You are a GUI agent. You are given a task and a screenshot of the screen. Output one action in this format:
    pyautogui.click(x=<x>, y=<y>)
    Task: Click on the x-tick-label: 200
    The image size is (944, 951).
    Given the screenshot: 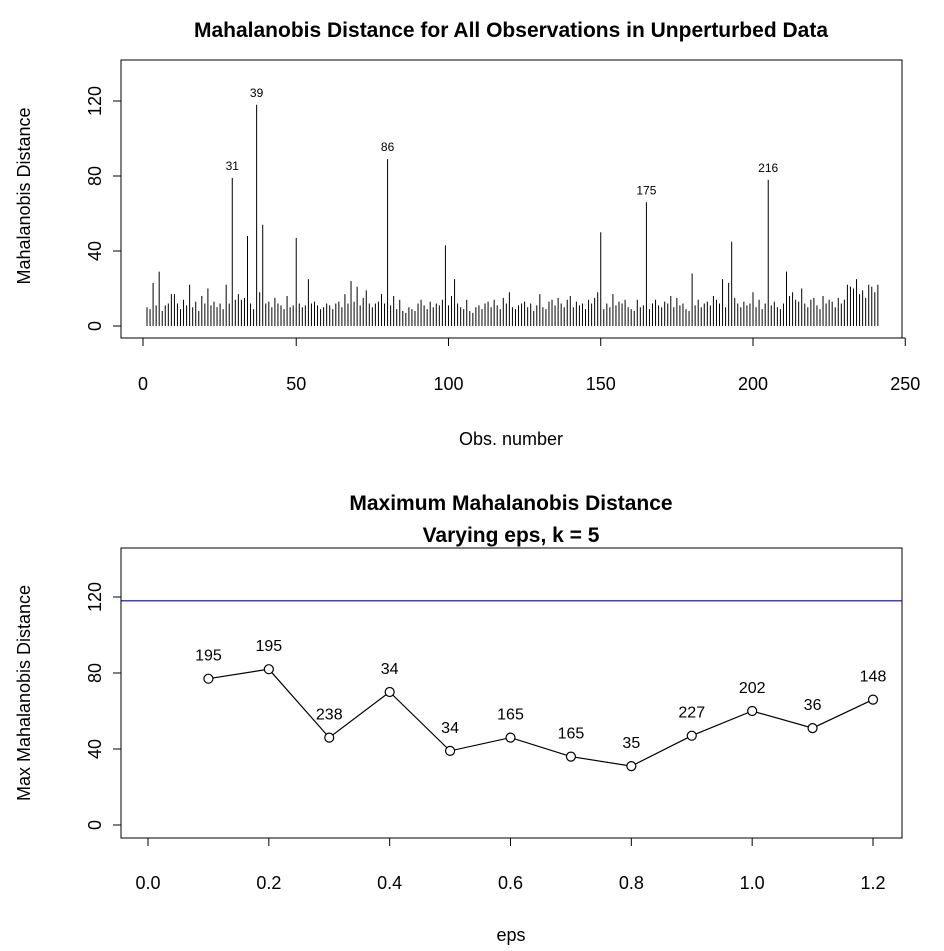 What is the action you would take?
    pyautogui.click(x=753, y=384)
    